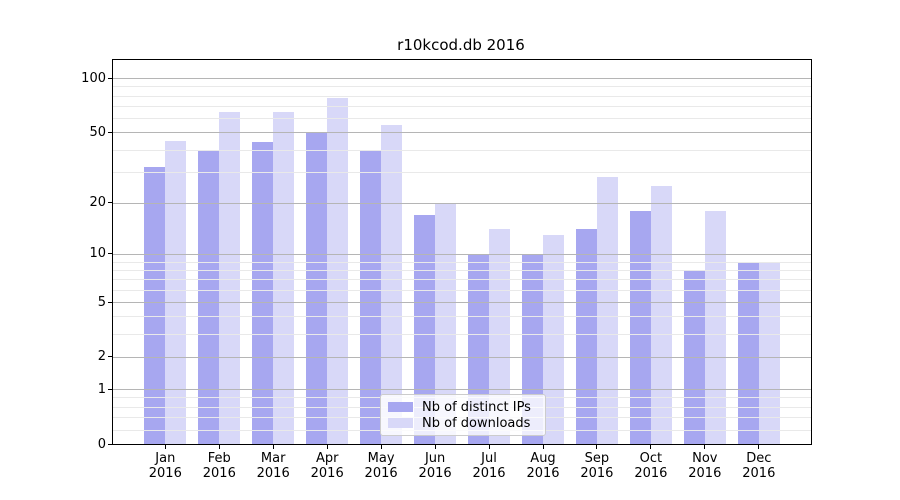 This screenshot has width=900, height=500. What do you see at coordinates (461, 45) in the screenshot?
I see `chart-title: r10kcod.db 2016` at bounding box center [461, 45].